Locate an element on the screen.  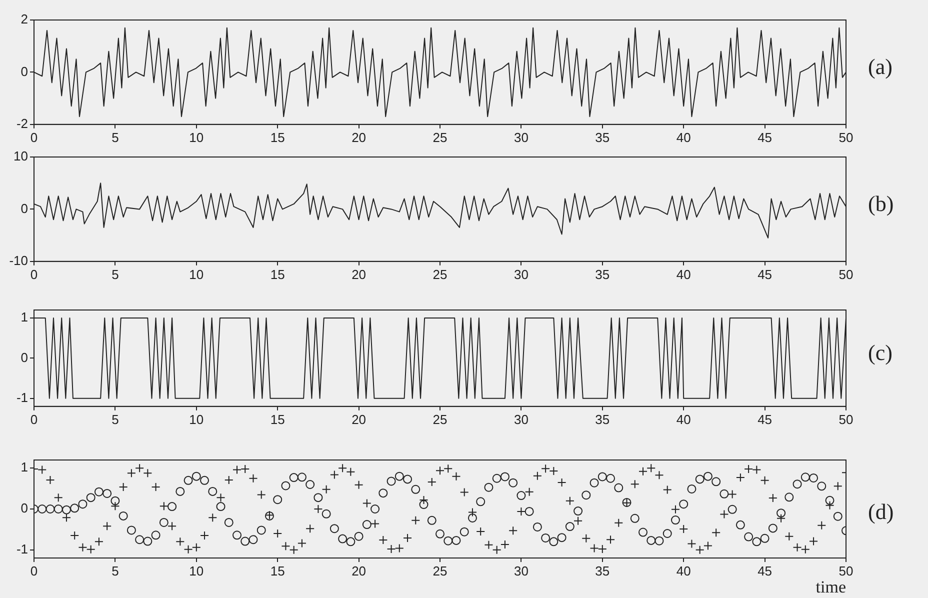
text: (a) is located at coordinates (880, 67).